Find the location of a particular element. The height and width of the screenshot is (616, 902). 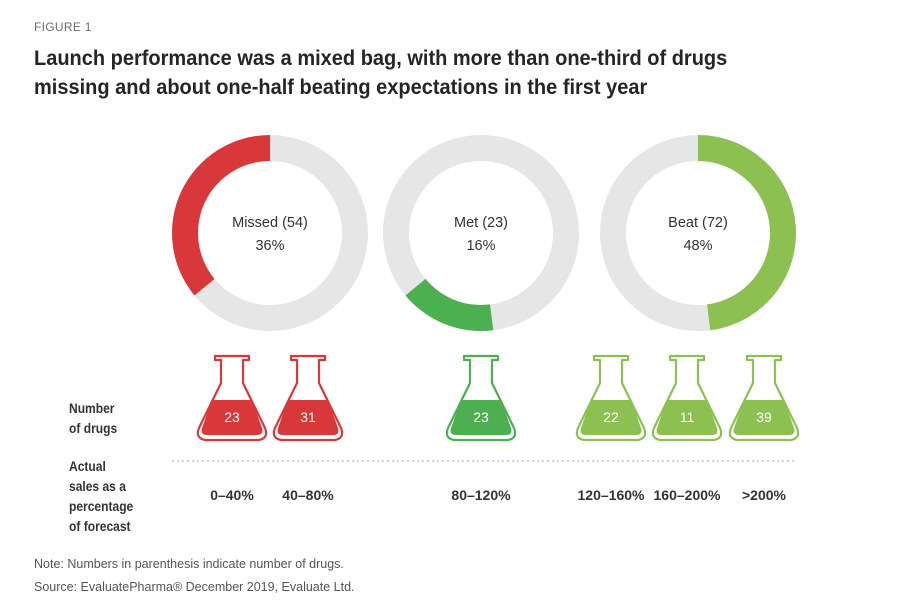

flask-count-label: 31 is located at coordinates (308, 417).